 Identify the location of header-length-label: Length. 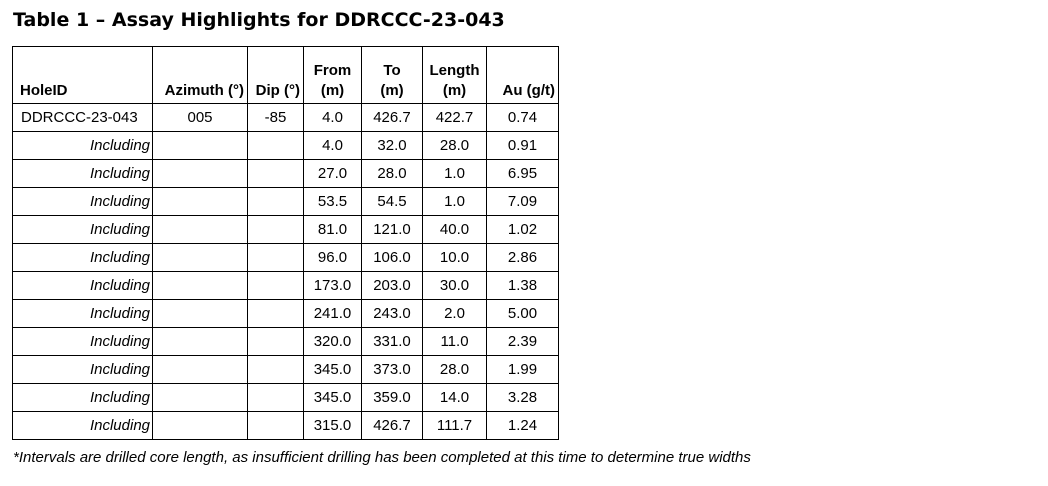
(454, 70).